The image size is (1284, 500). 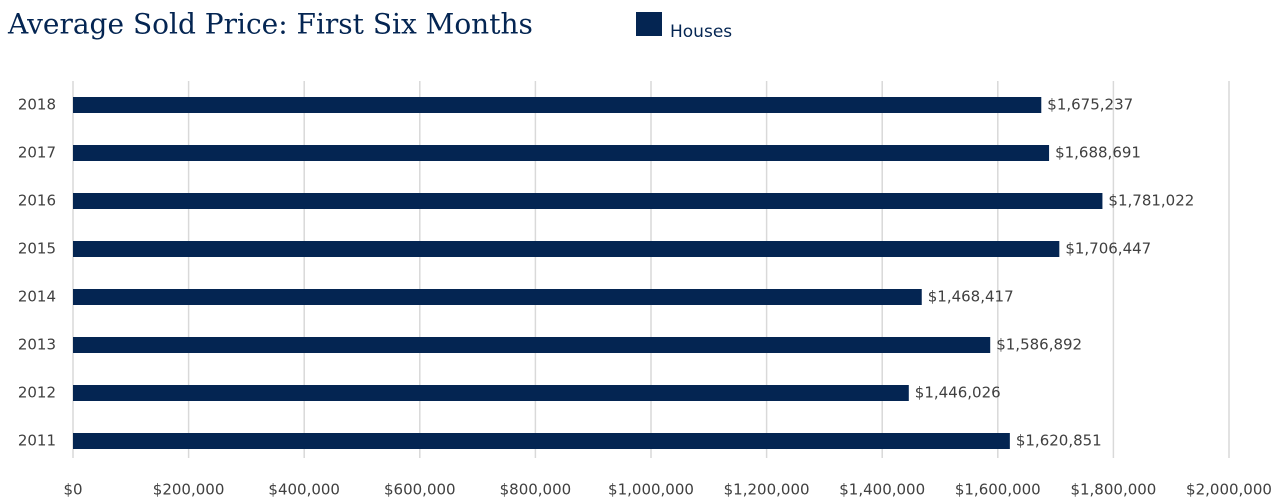 What do you see at coordinates (37, 345) in the screenshot?
I see `y-tick-label: 2013` at bounding box center [37, 345].